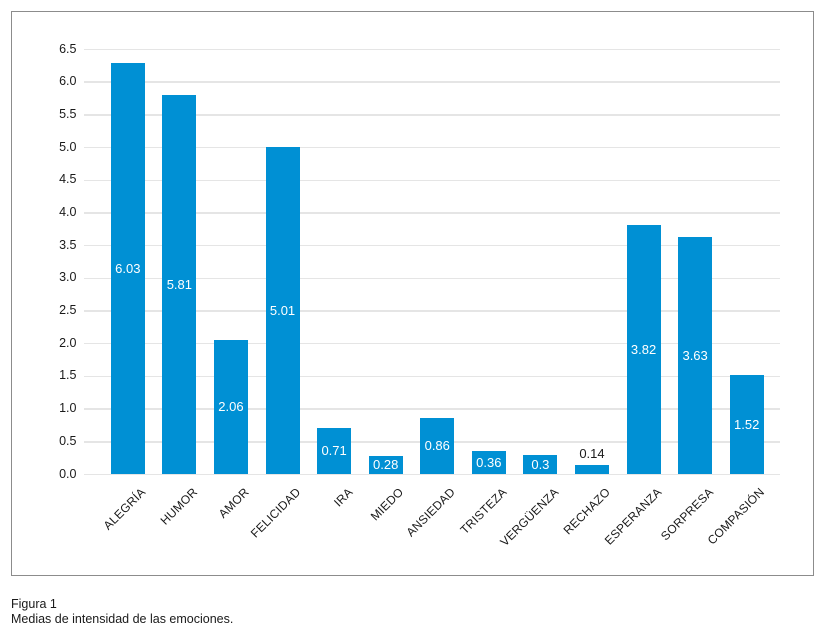  What do you see at coordinates (68, 244) in the screenshot?
I see `y-axis-tick-label: 3.5` at bounding box center [68, 244].